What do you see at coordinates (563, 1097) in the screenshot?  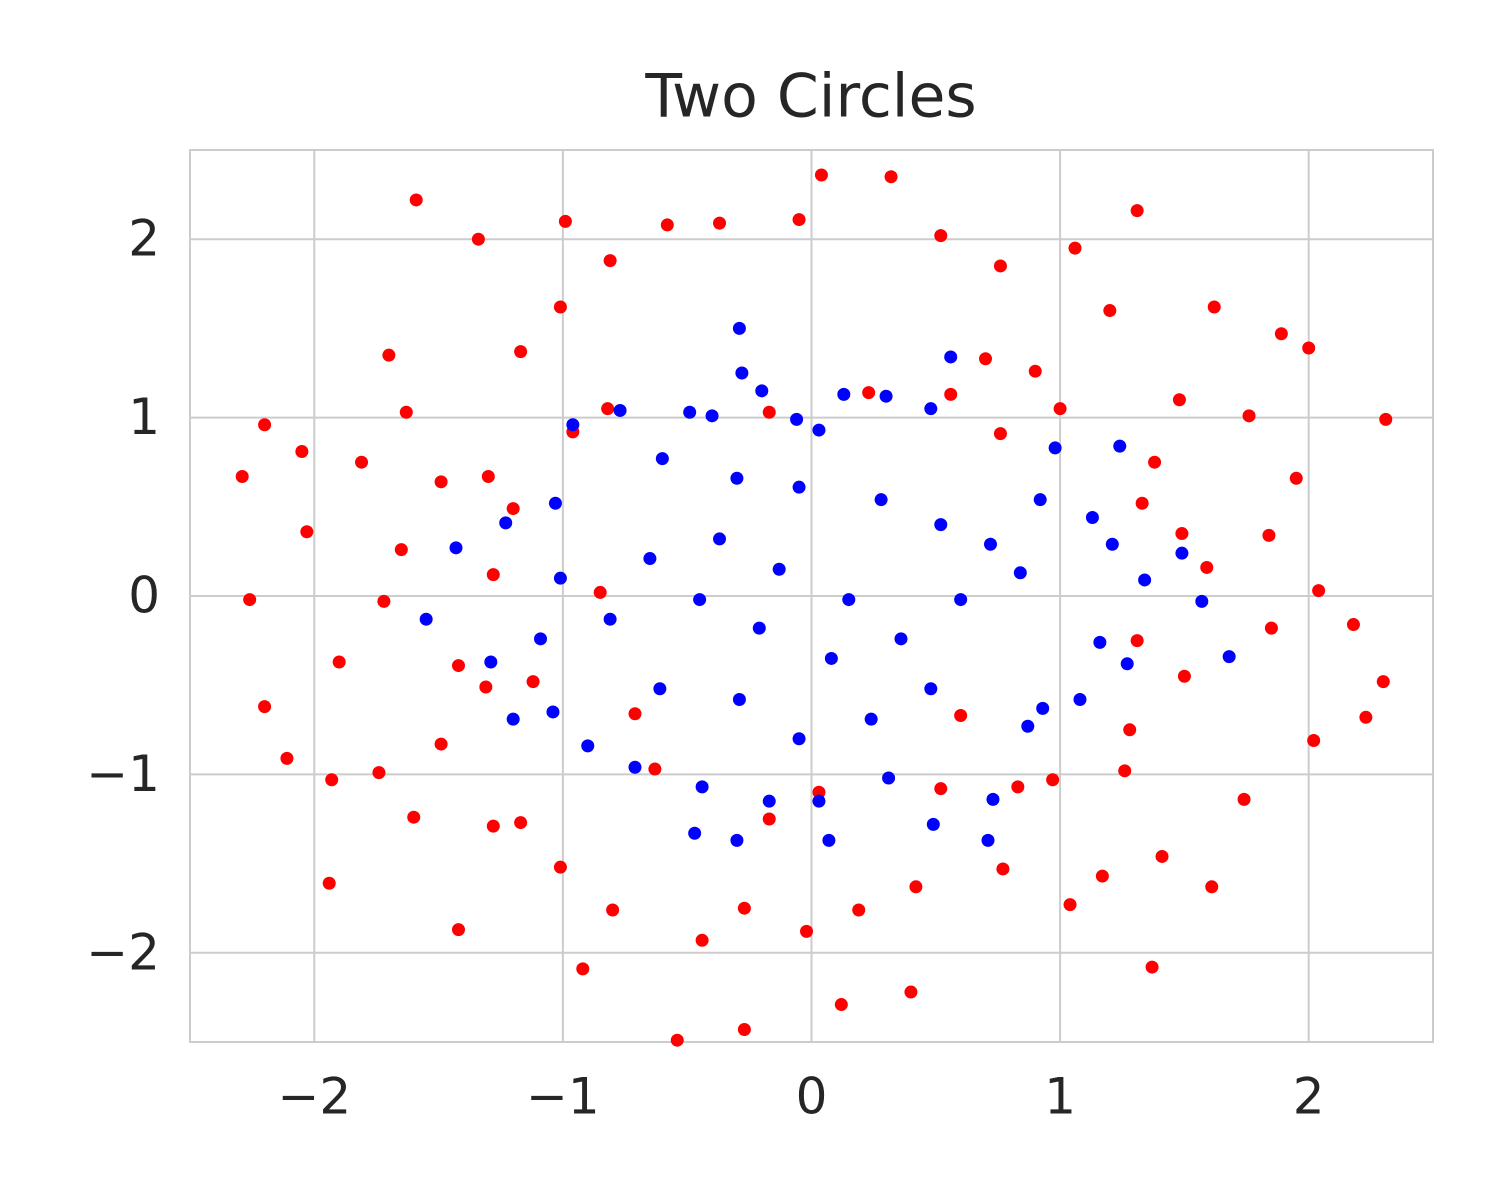 I see `x-tick-label: −1` at bounding box center [563, 1097].